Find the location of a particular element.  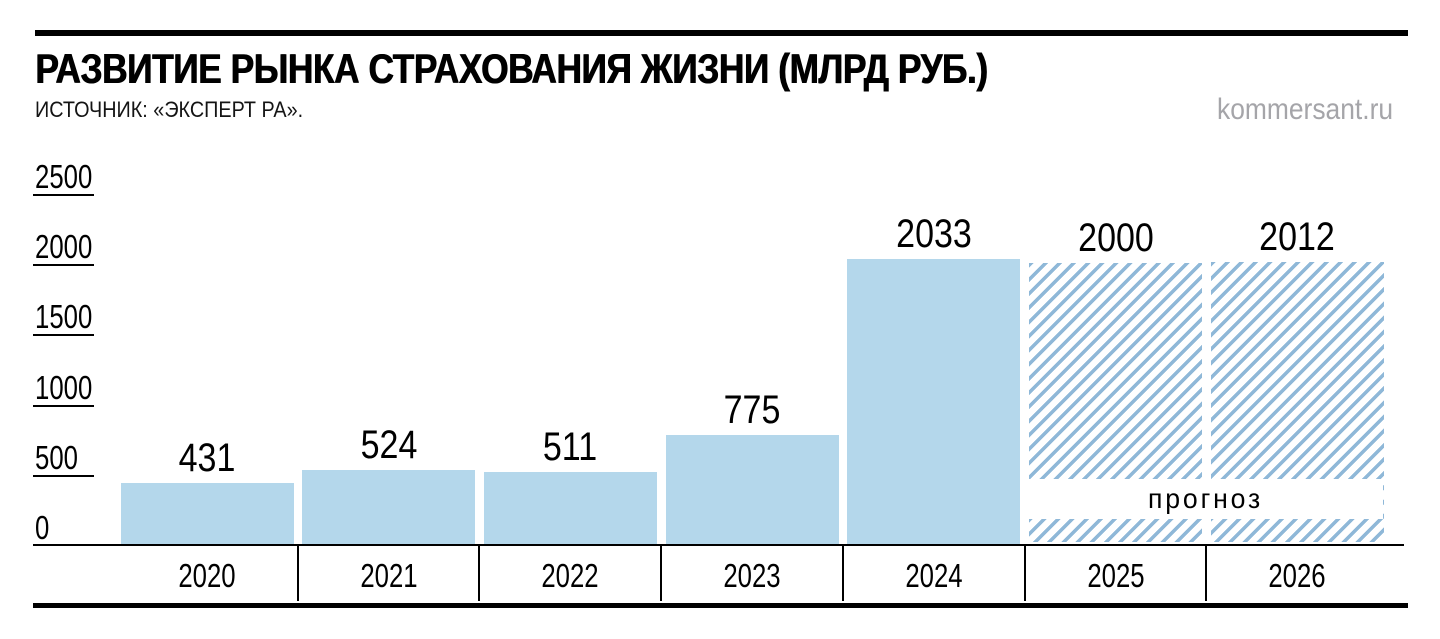

x-axis-year-label: 2022 is located at coordinates (570, 575).